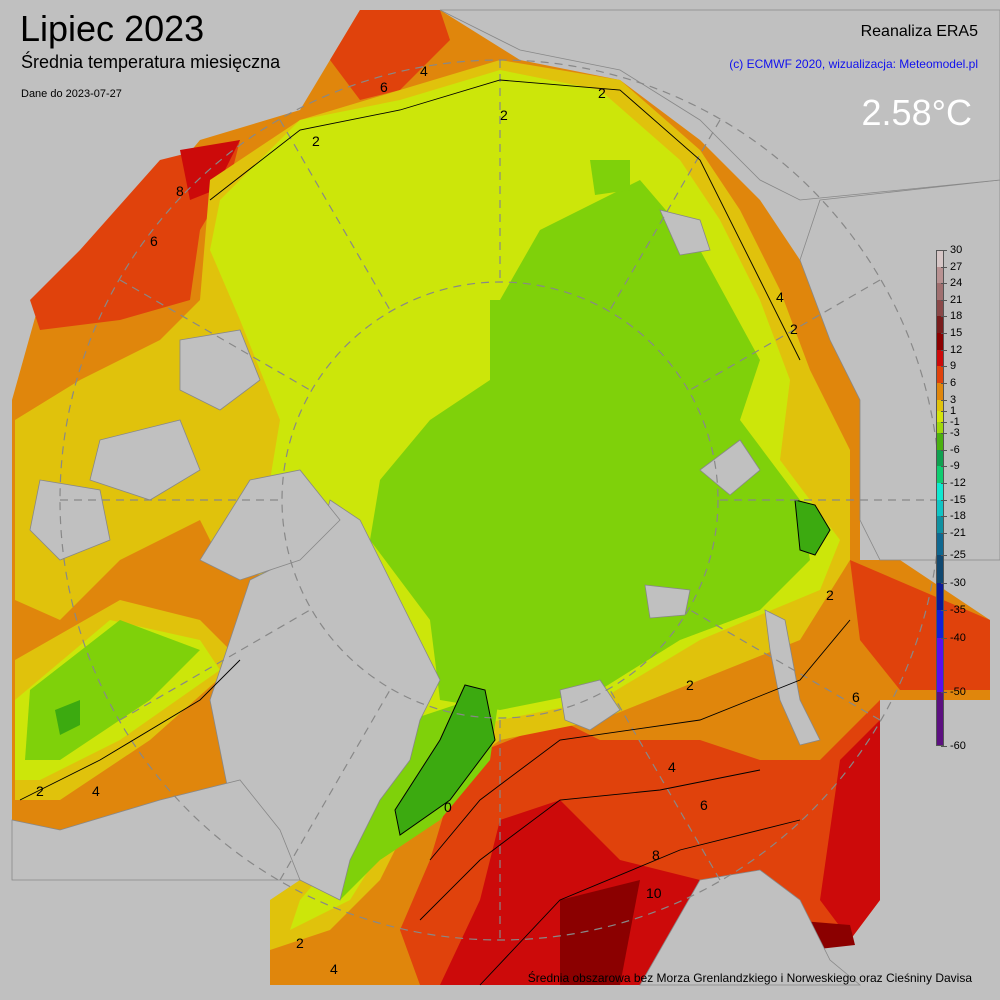  I want to click on greenland, so click(325, 700).